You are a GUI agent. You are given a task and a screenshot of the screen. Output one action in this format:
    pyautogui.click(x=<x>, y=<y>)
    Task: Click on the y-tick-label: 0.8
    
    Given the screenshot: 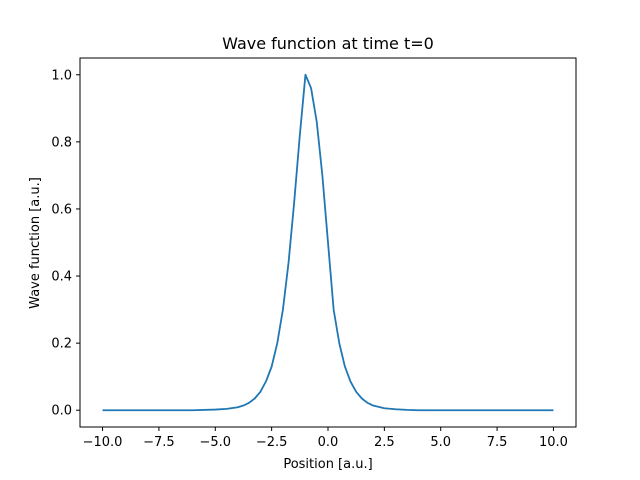 What is the action you would take?
    pyautogui.click(x=61, y=142)
    